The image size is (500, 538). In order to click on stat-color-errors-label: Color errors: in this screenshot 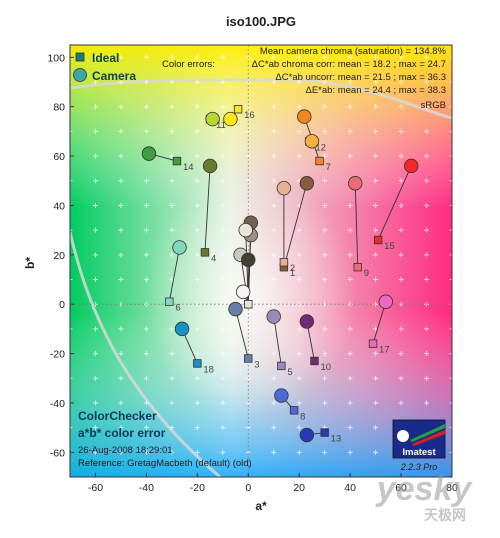, I will do `click(188, 64)`.